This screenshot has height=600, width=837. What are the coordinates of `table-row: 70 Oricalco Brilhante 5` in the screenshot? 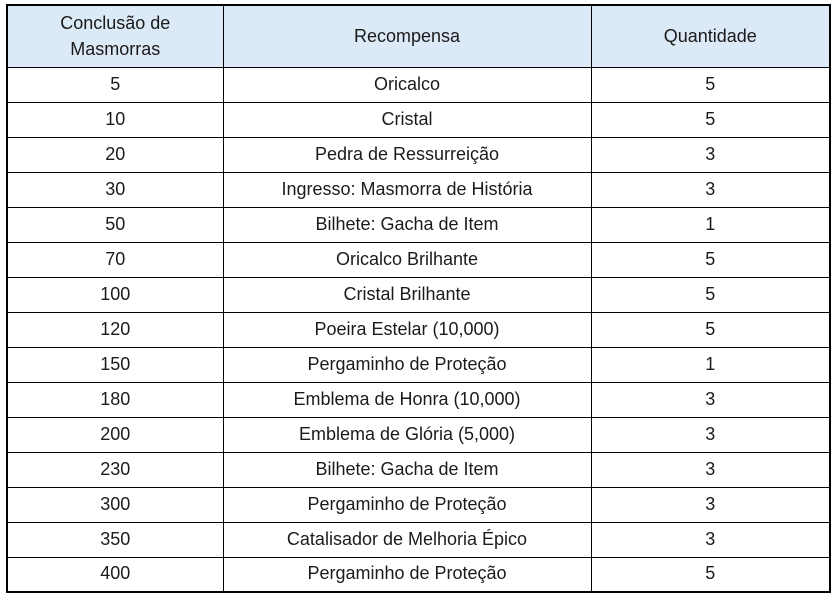 It's located at (418, 259).